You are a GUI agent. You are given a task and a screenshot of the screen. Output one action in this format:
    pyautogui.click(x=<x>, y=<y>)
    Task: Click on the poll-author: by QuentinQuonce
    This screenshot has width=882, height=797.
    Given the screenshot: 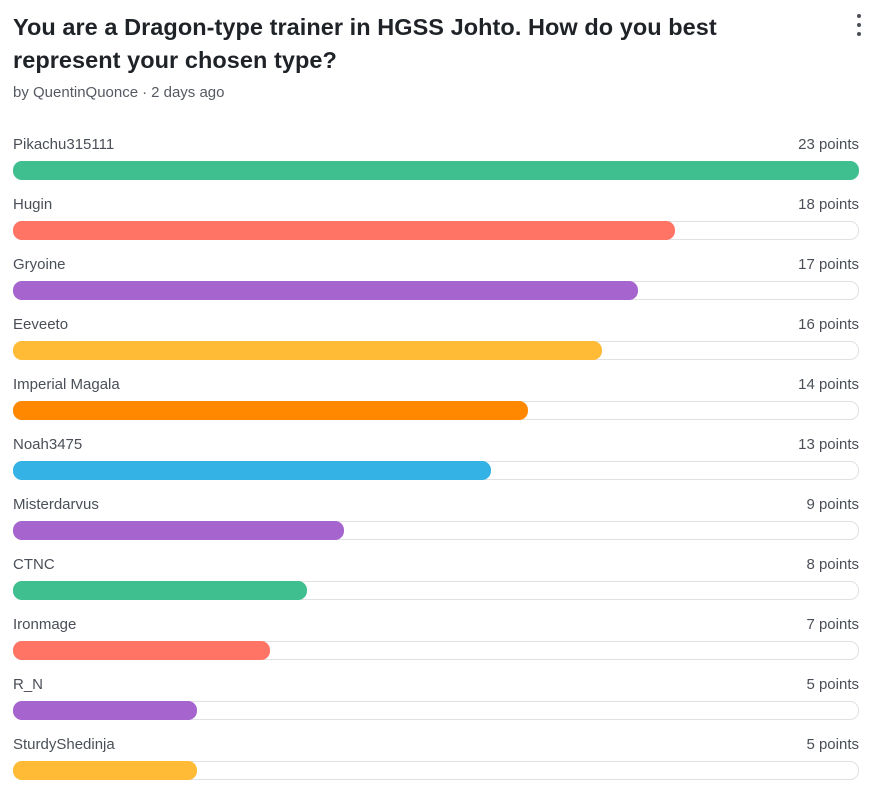 What is the action you would take?
    pyautogui.click(x=76, y=92)
    